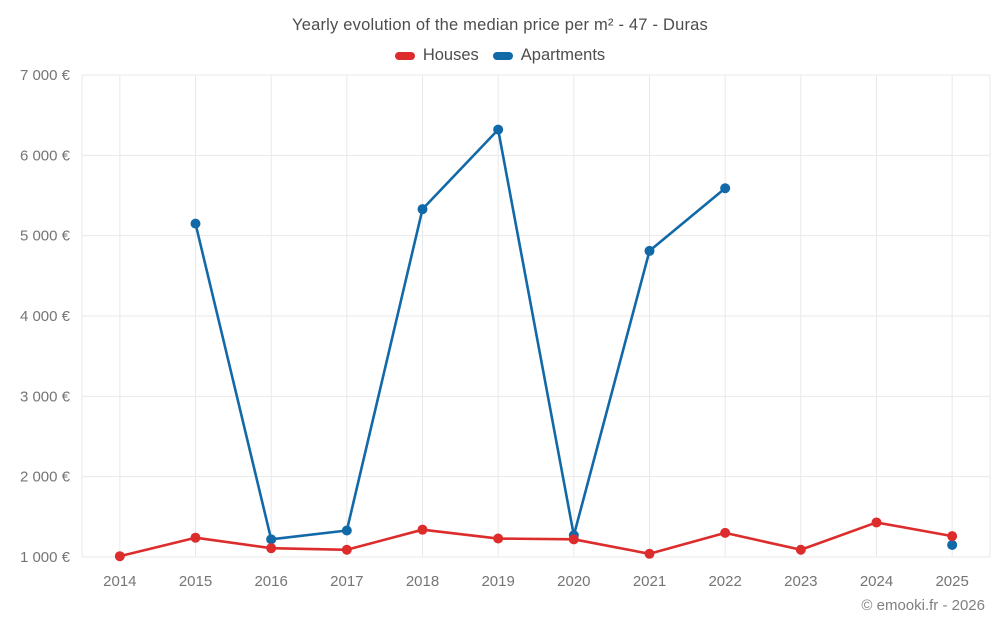 The width and height of the screenshot is (1000, 625). Describe the element at coordinates (923, 605) in the screenshot. I see `copyright-credit: © emooki.fr - 2026` at that location.